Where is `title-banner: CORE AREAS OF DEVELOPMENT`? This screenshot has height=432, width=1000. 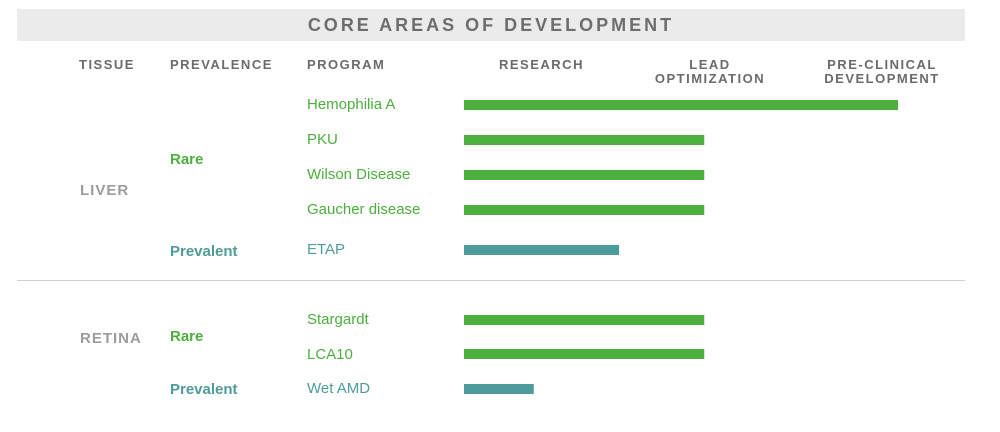 title-banner: CORE AREAS OF DEVELOPMENT is located at coordinates (491, 25).